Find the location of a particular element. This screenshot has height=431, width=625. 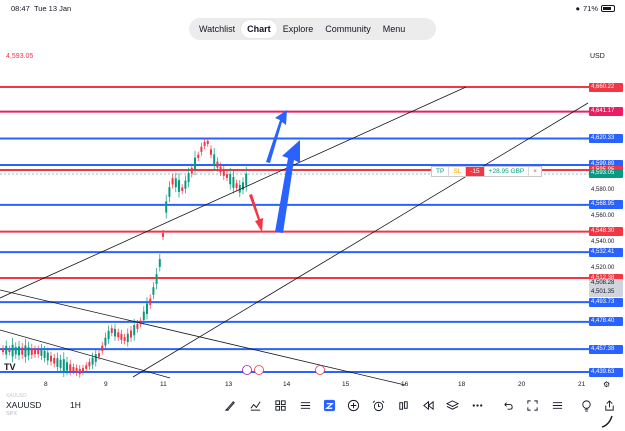

price-scale-label: 4,508.28 is located at coordinates (606, 283).